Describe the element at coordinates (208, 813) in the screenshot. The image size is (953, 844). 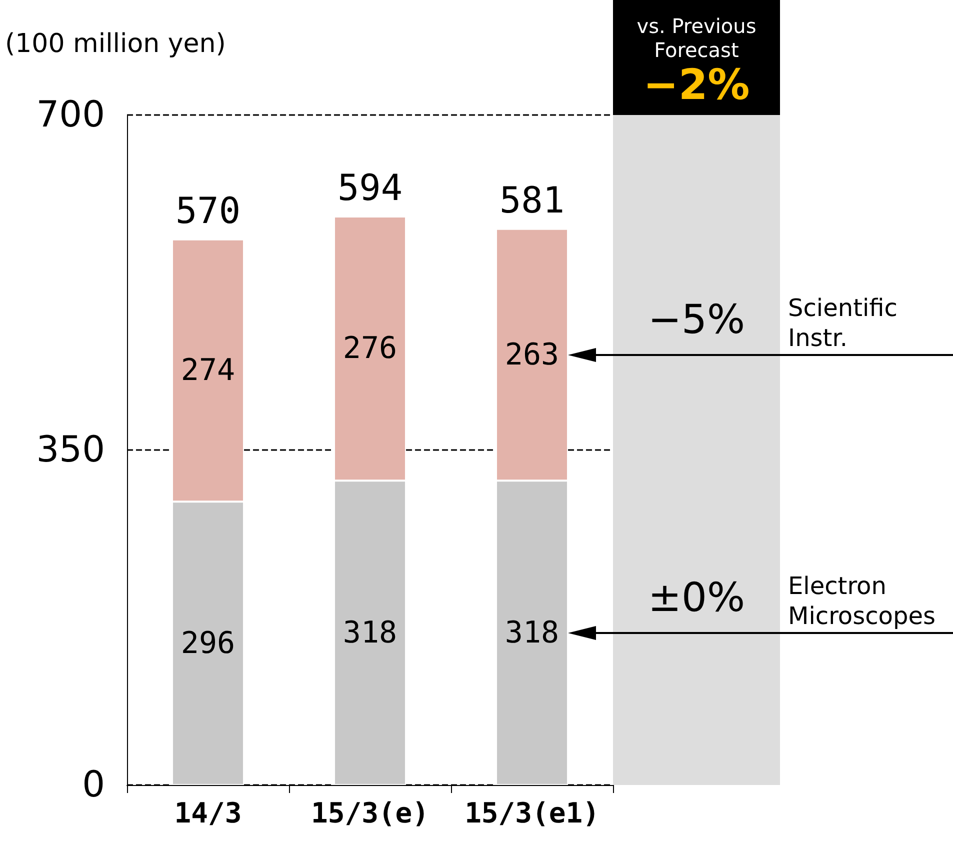
I see `x-tick-label: 14/3` at that location.